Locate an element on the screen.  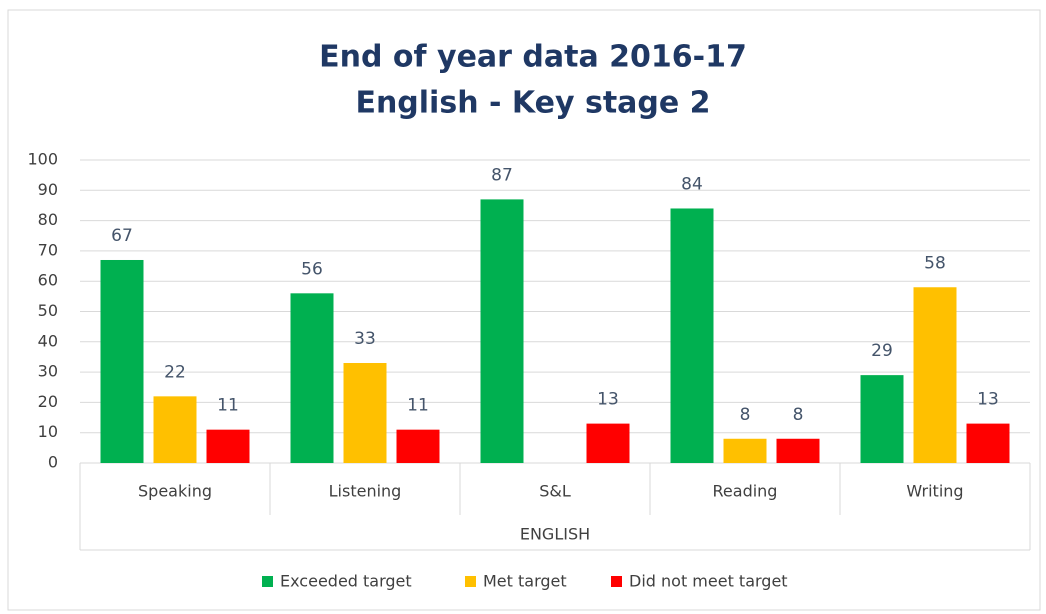
value-label: 22 is located at coordinates (175, 372).